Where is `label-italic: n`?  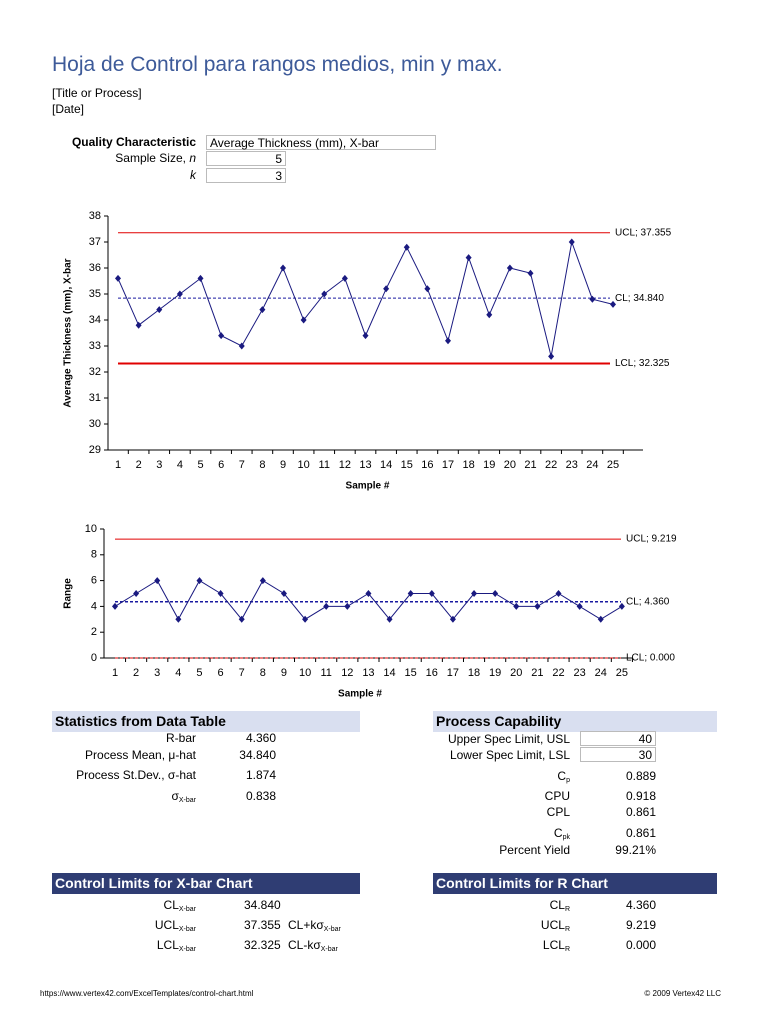
label-italic: n is located at coordinates (192, 158).